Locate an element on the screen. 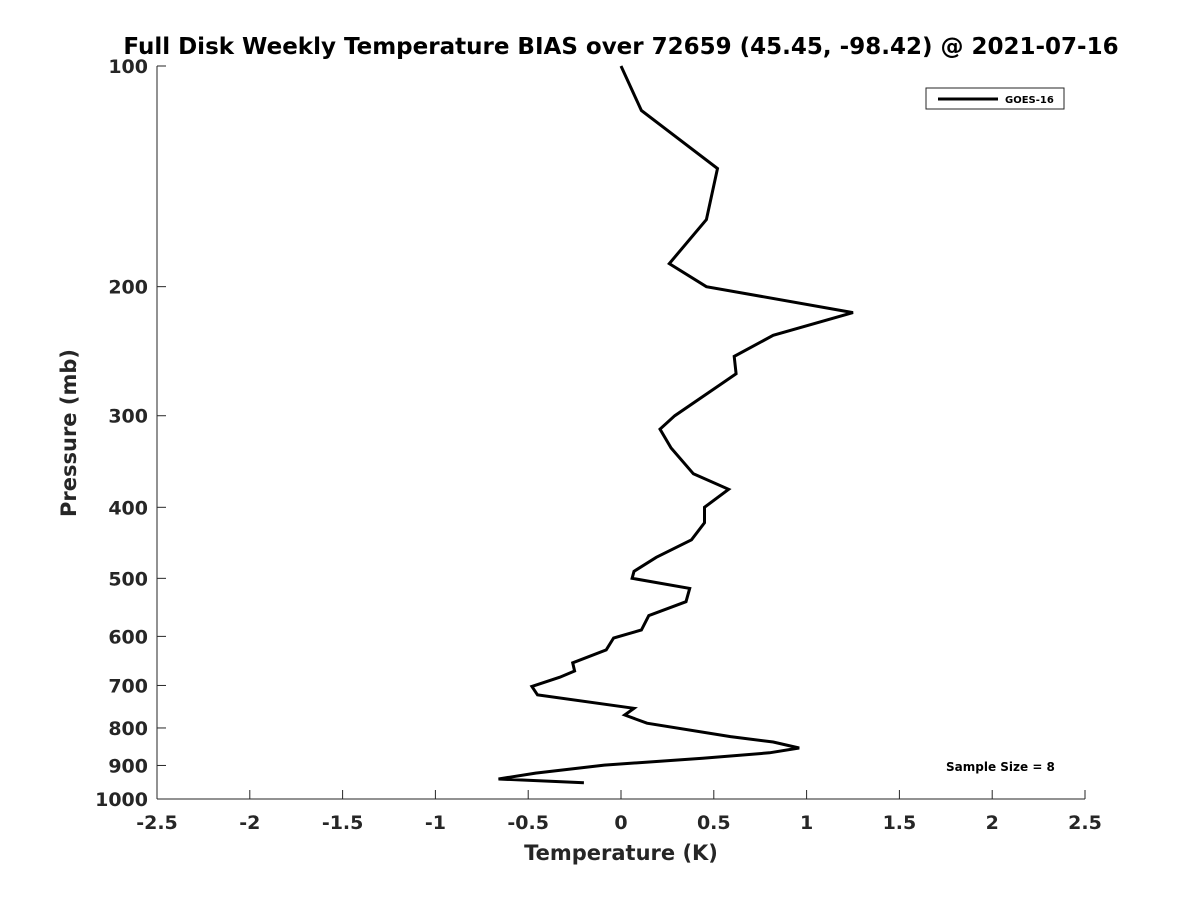 This screenshot has width=1200, height=900. x-tick-label: 1.5 is located at coordinates (900, 823).